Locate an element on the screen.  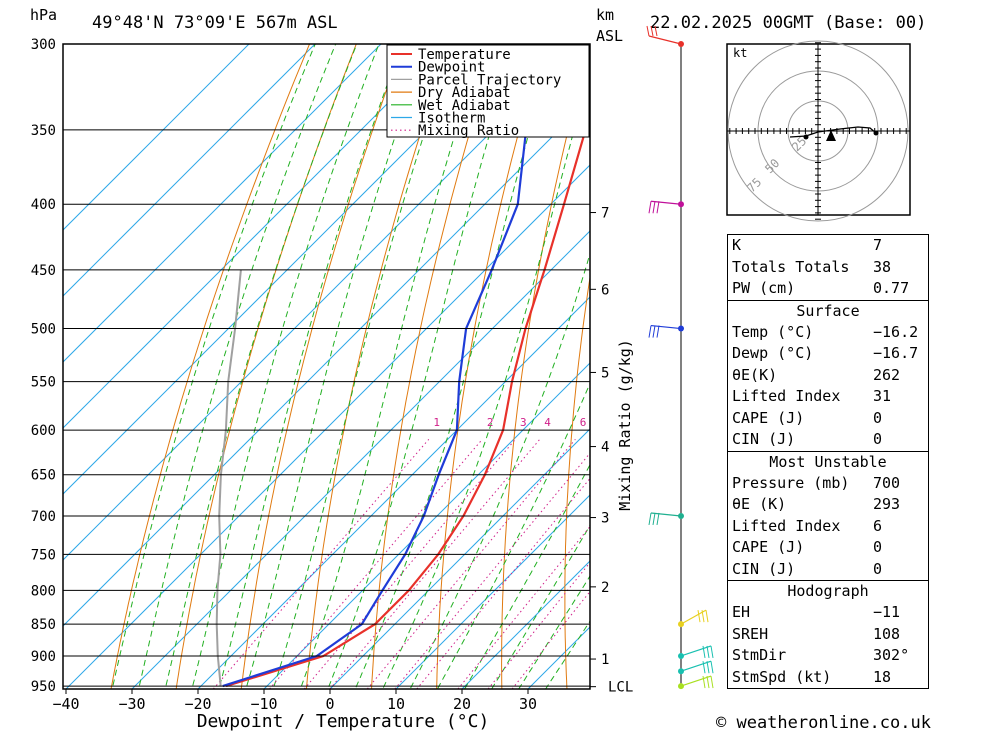
mu-li-label: Lifted Index is located at coordinates (786, 525).